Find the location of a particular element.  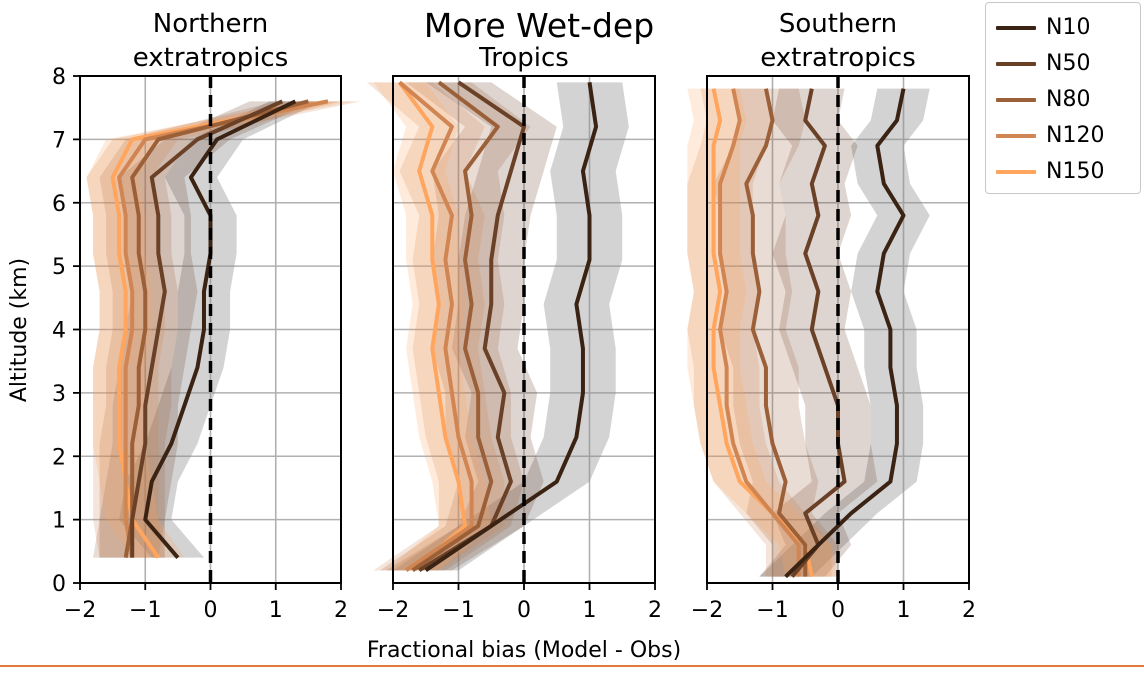

spread-band-n10 is located at coordinates (844, 332).